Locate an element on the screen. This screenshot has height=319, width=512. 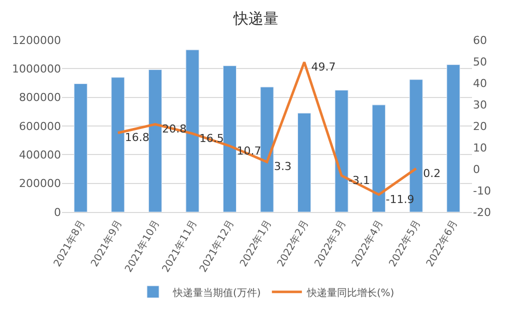
chart-title: 快递量 is located at coordinates (255, 18).